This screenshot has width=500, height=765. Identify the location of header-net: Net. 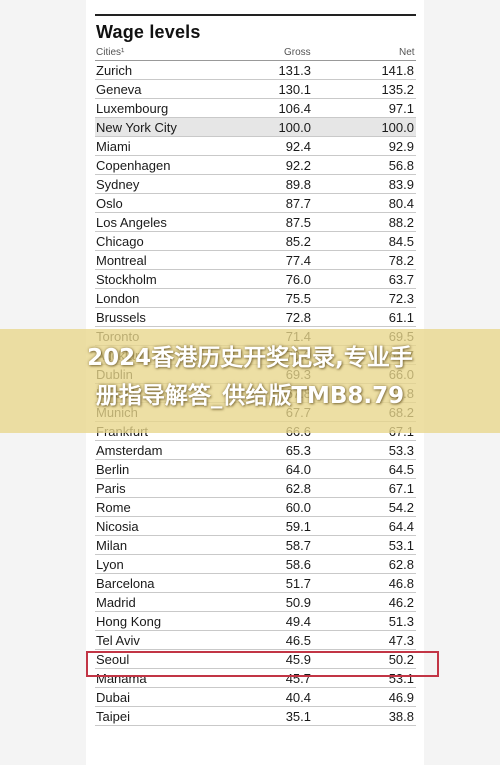
(407, 52).